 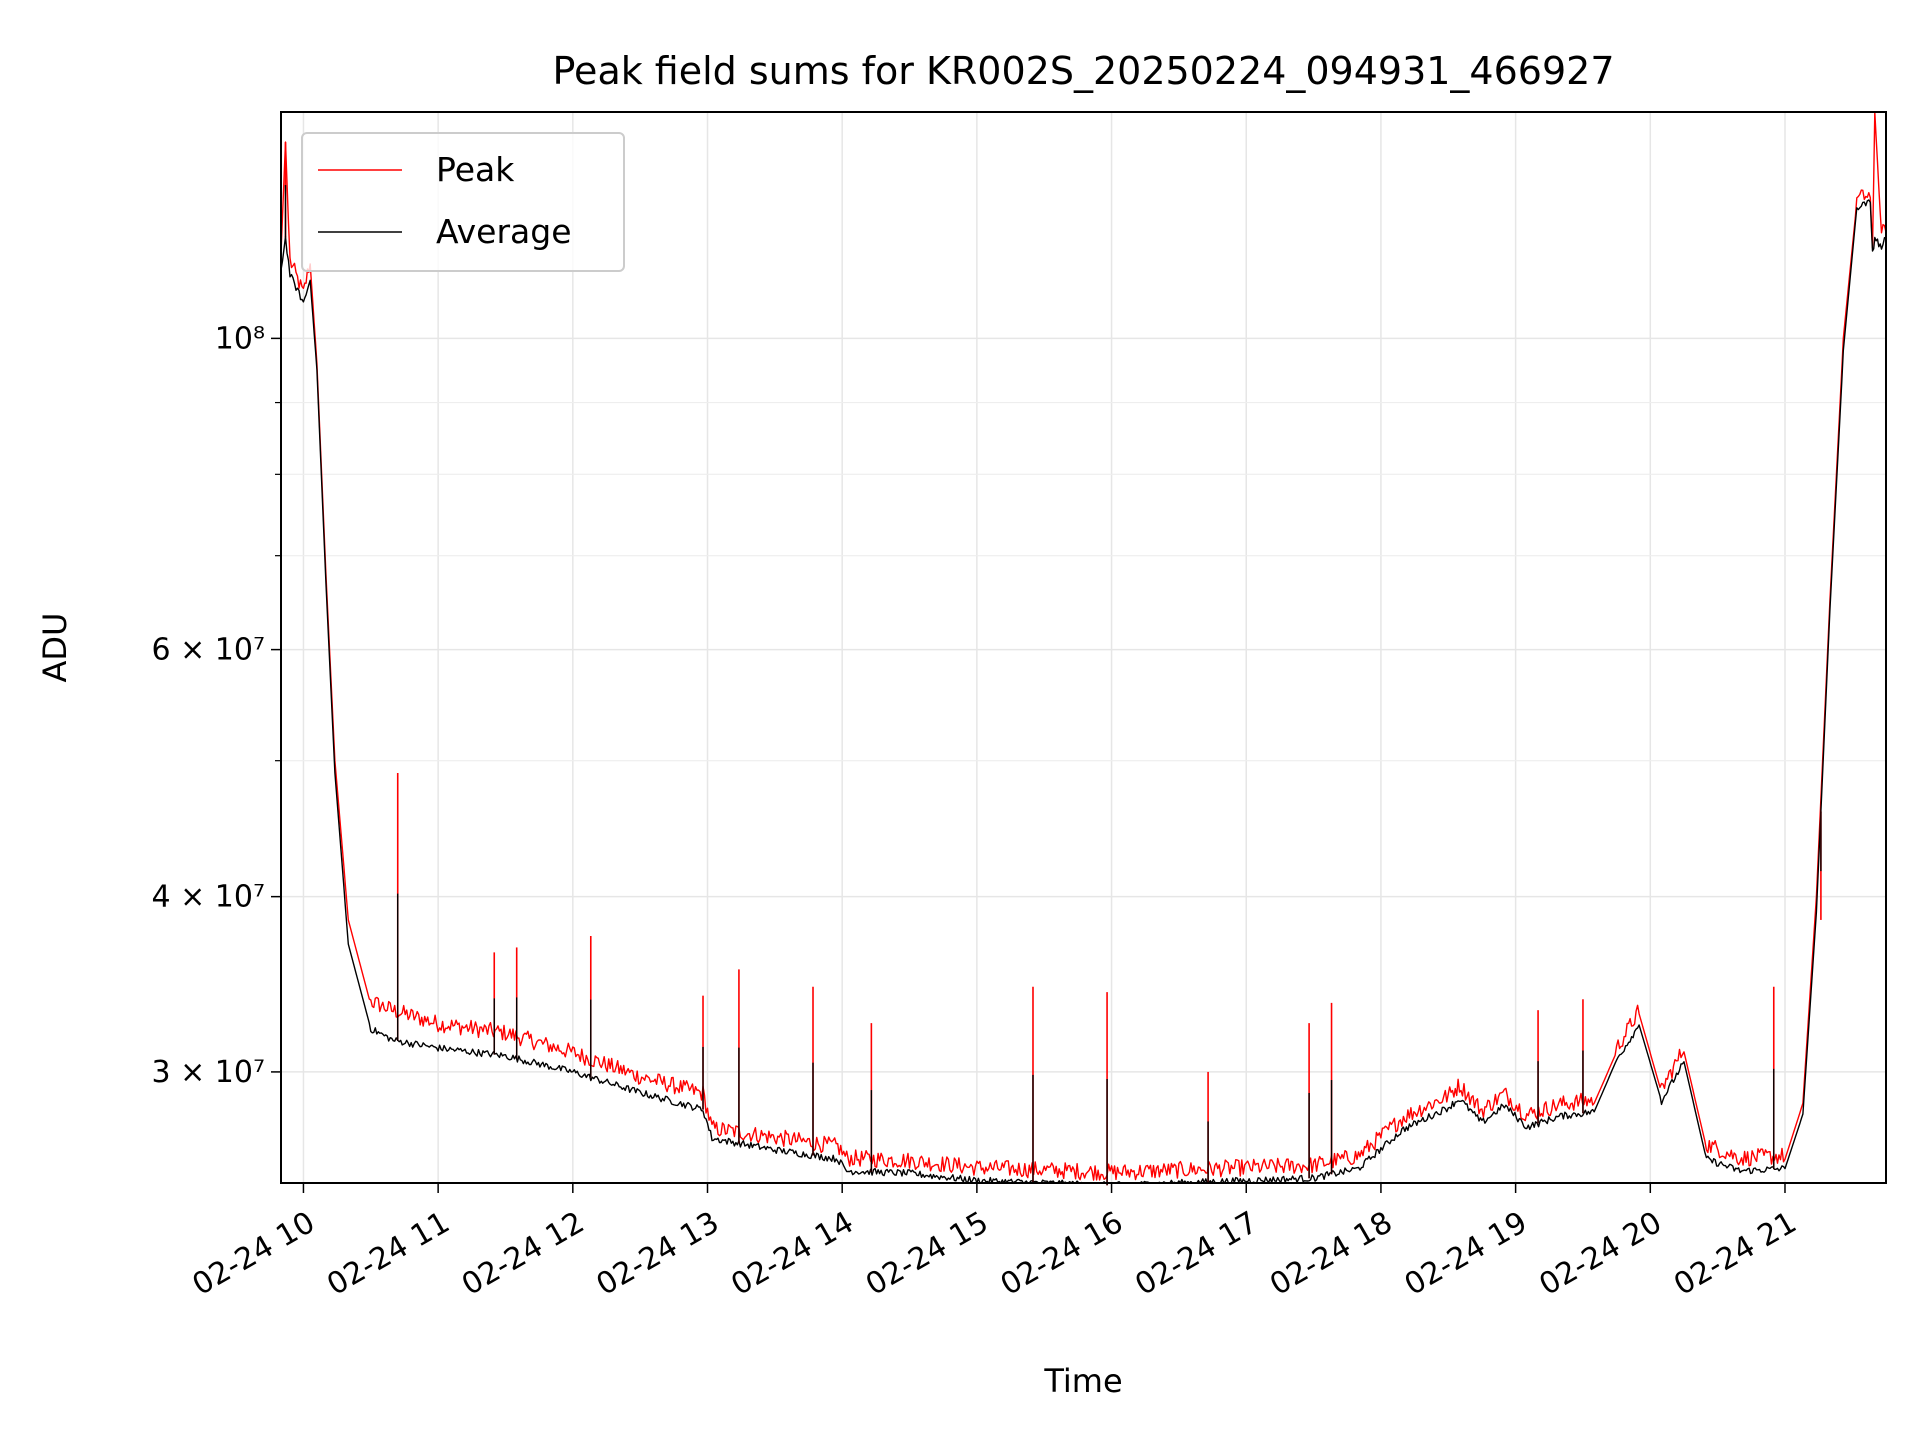 What do you see at coordinates (55, 648) in the screenshot?
I see `y-axis-label: ADU` at bounding box center [55, 648].